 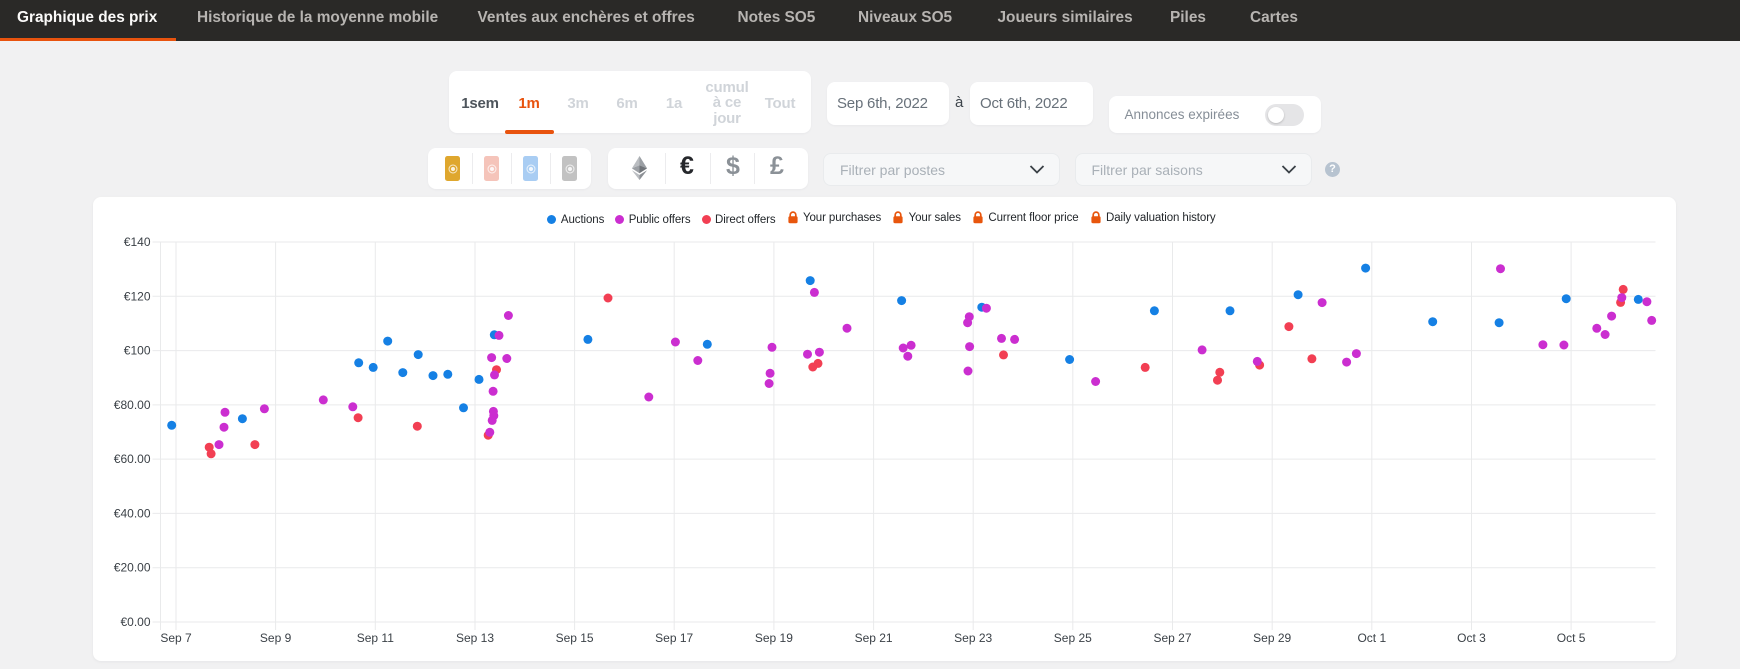 I want to click on svg-text: Sep 11, so click(x=375, y=638).